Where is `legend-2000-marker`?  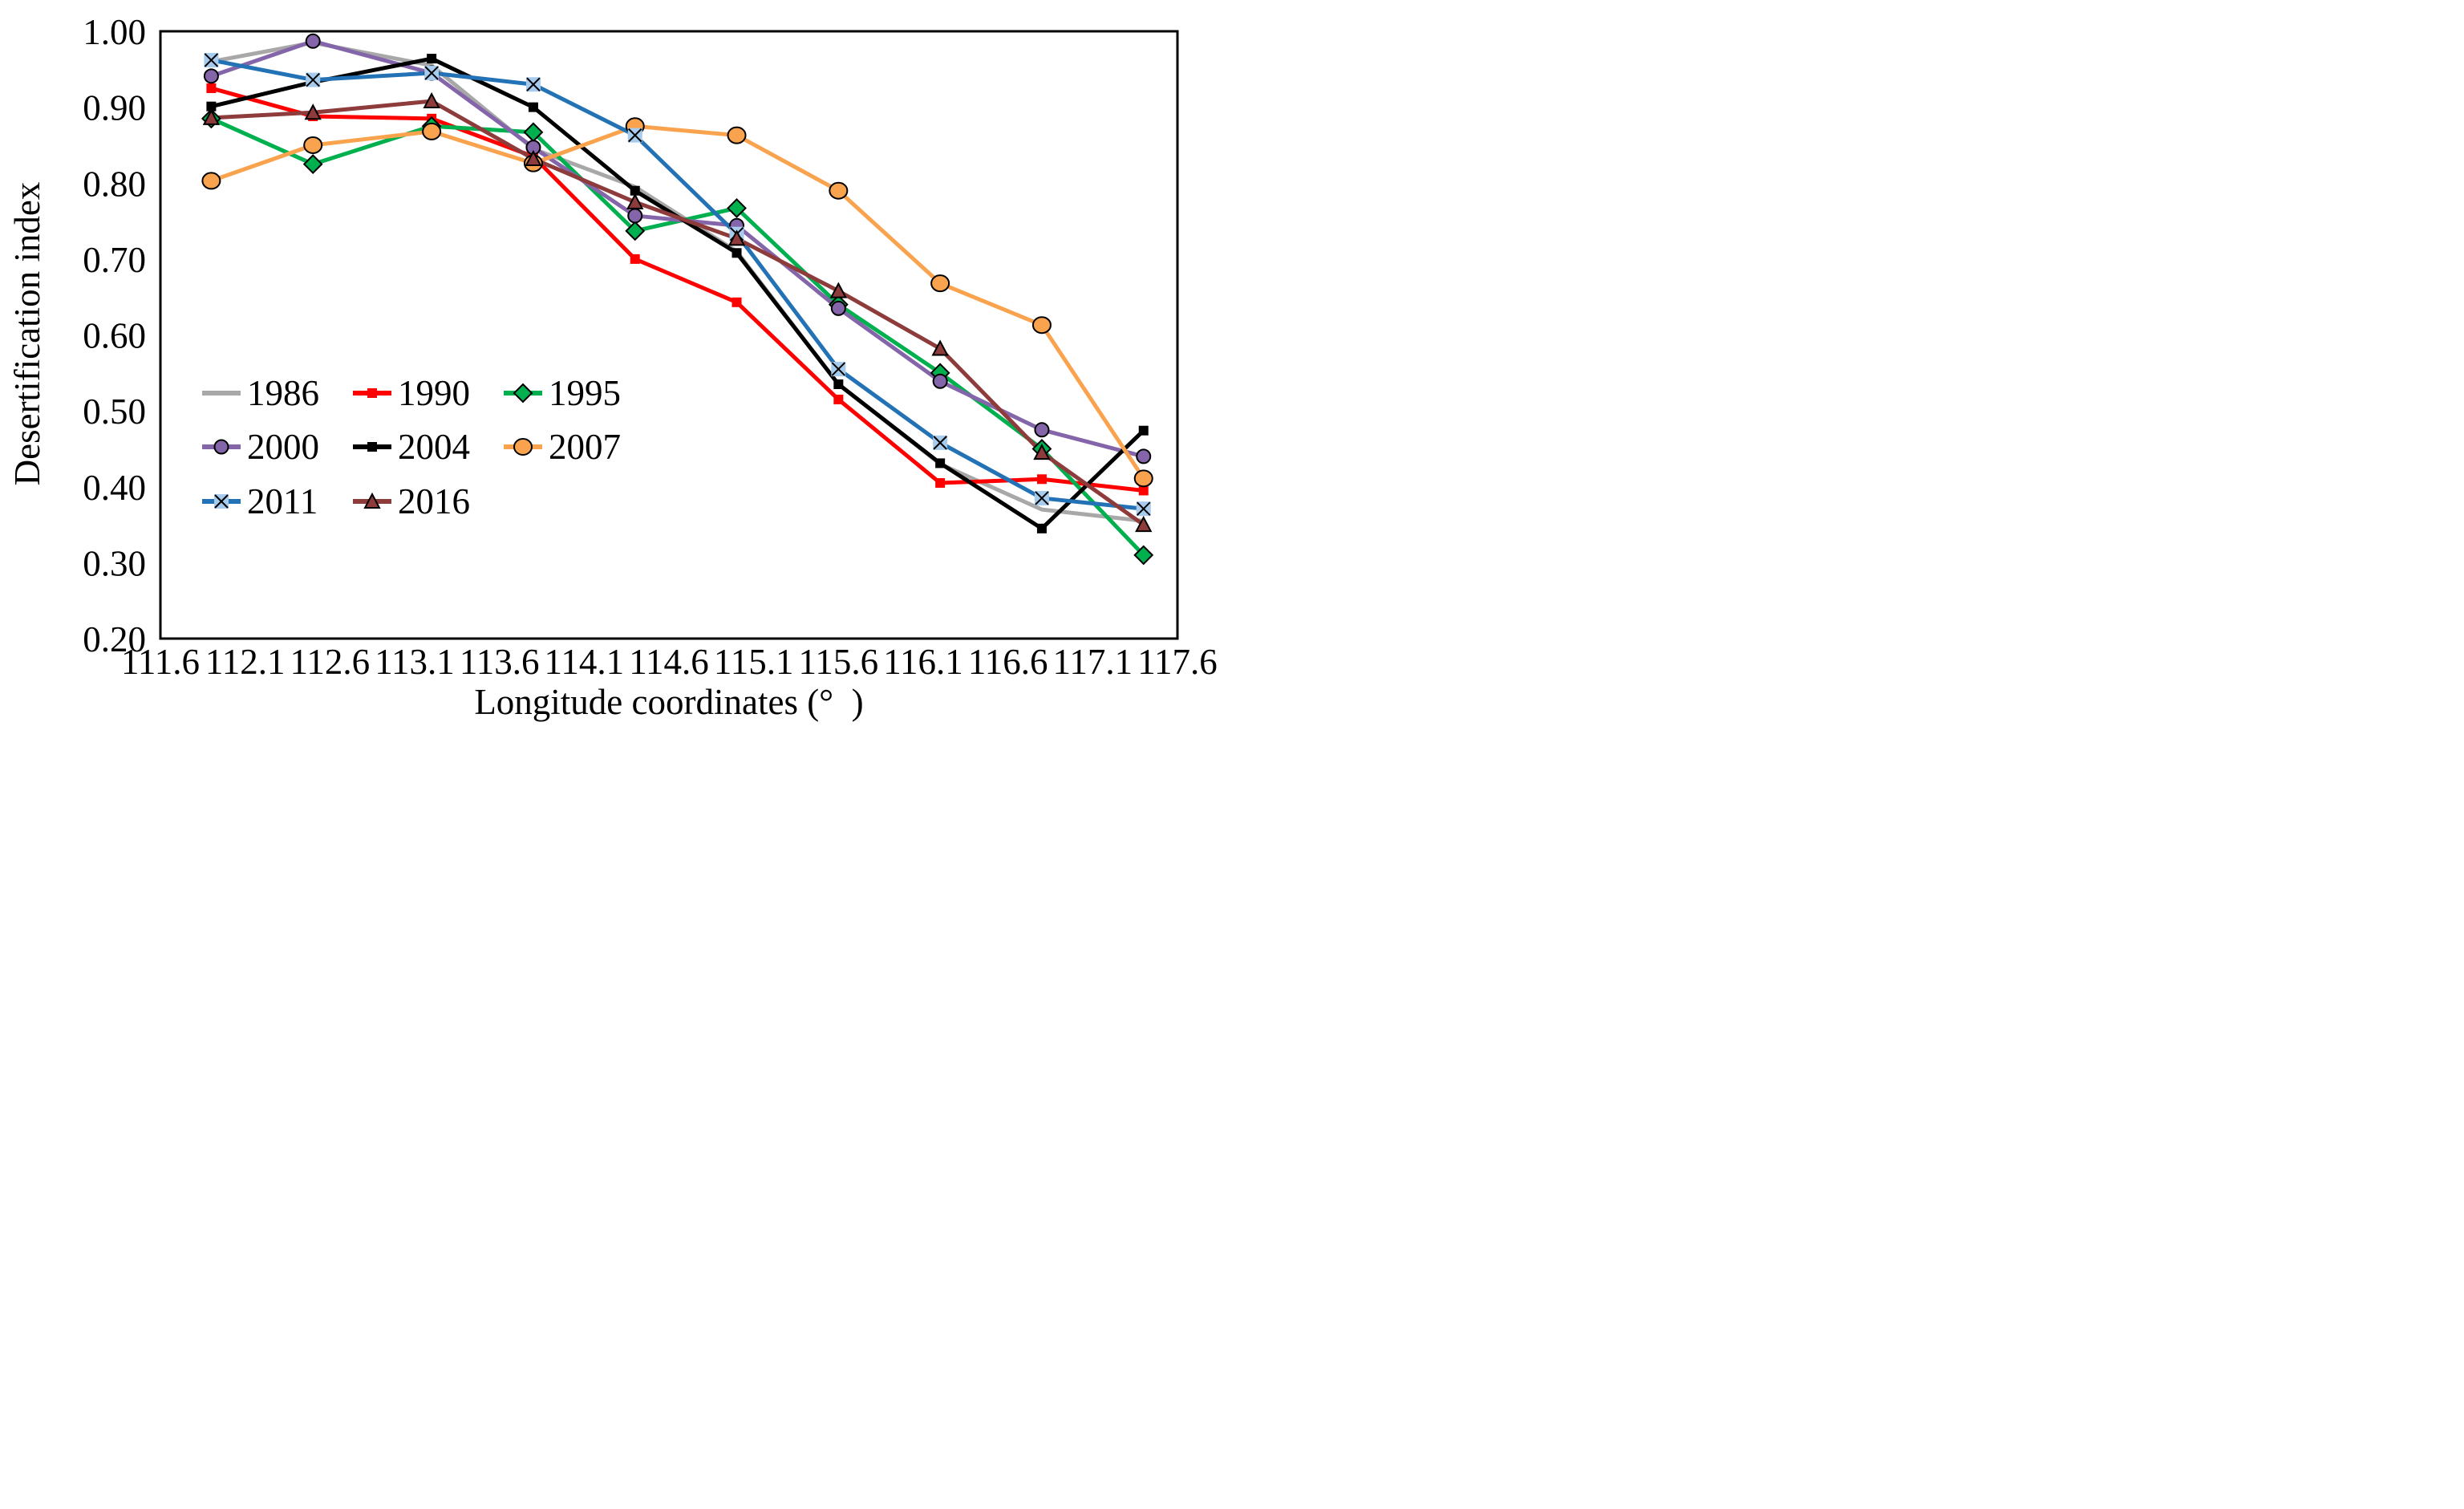 legend-2000-marker is located at coordinates (221, 447).